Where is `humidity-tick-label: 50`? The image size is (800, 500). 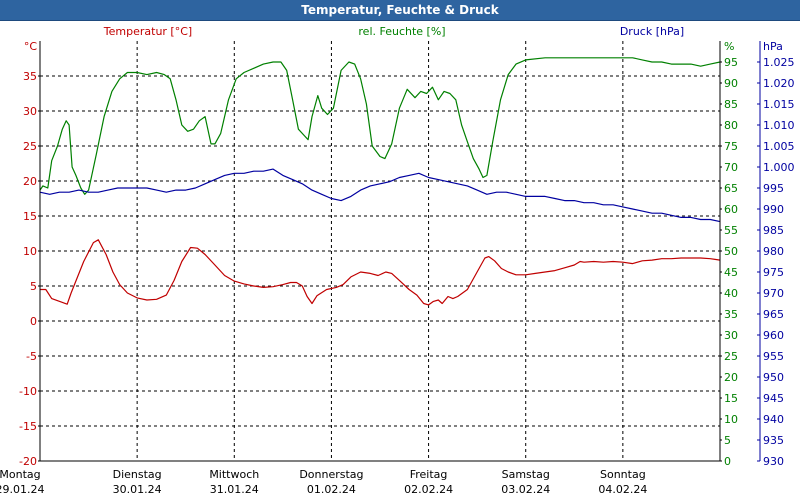
humidity-tick-label: 50 is located at coordinates (731, 251).